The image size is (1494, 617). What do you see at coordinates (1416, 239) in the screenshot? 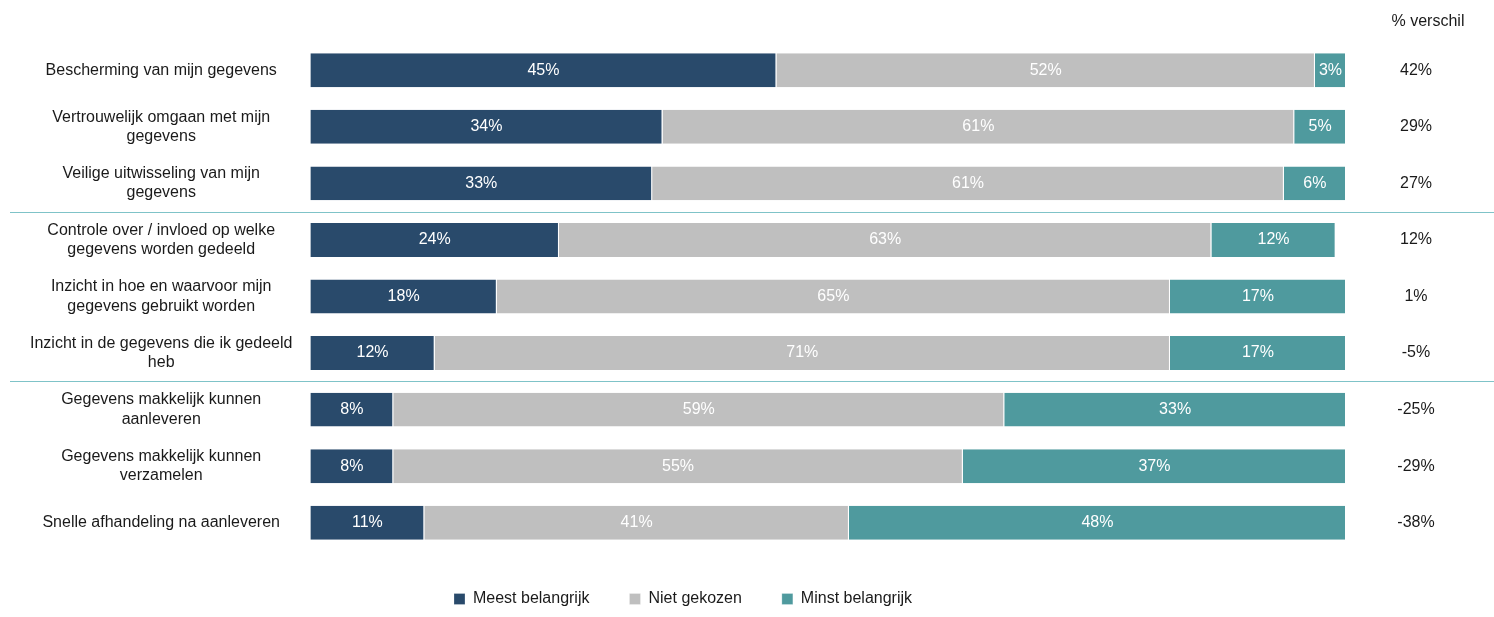
I see `text: 12%` at bounding box center [1416, 239].